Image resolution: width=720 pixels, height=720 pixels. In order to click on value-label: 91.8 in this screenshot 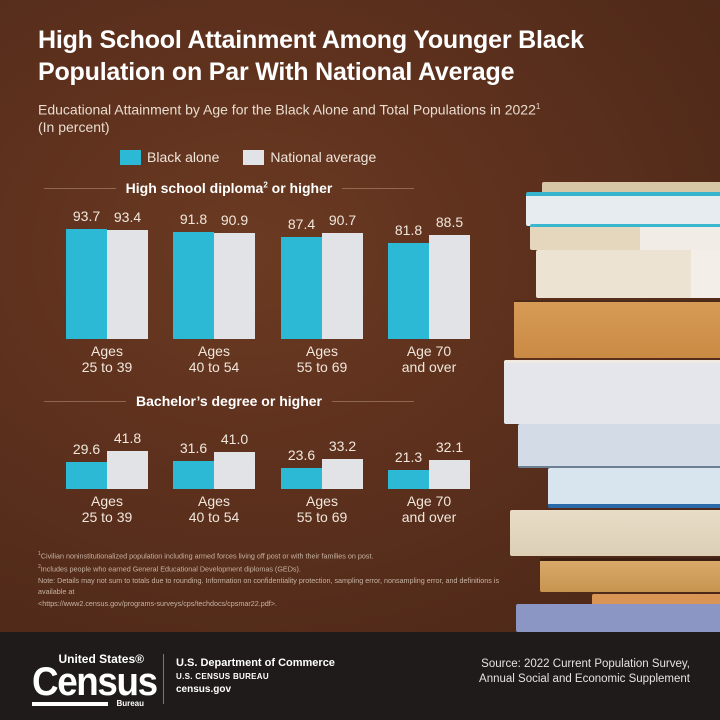, I will do `click(193, 219)`.